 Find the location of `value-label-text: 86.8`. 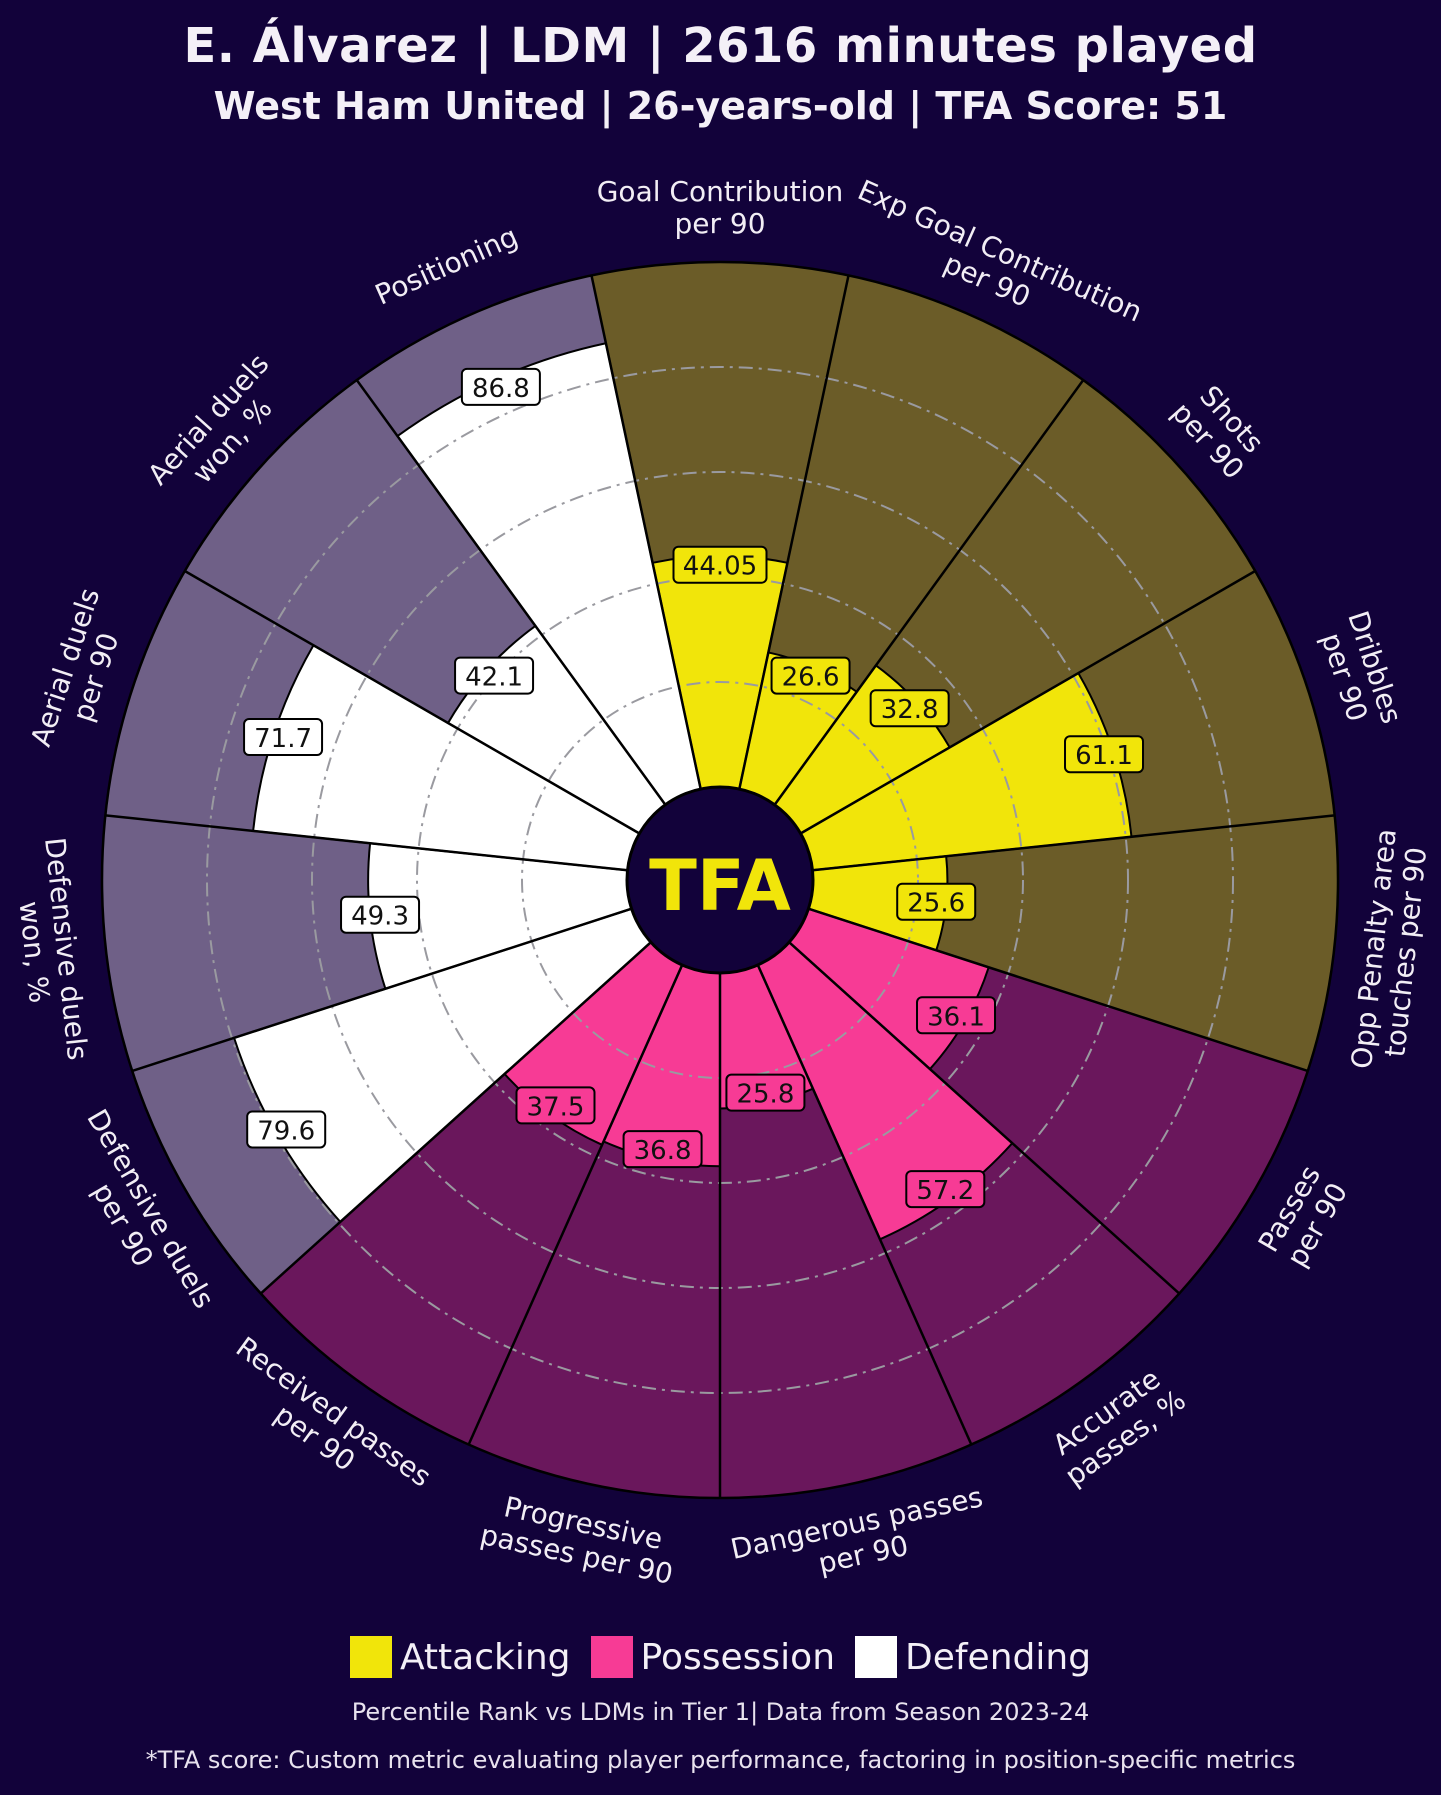

value-label-text: 86.8 is located at coordinates (501, 389).